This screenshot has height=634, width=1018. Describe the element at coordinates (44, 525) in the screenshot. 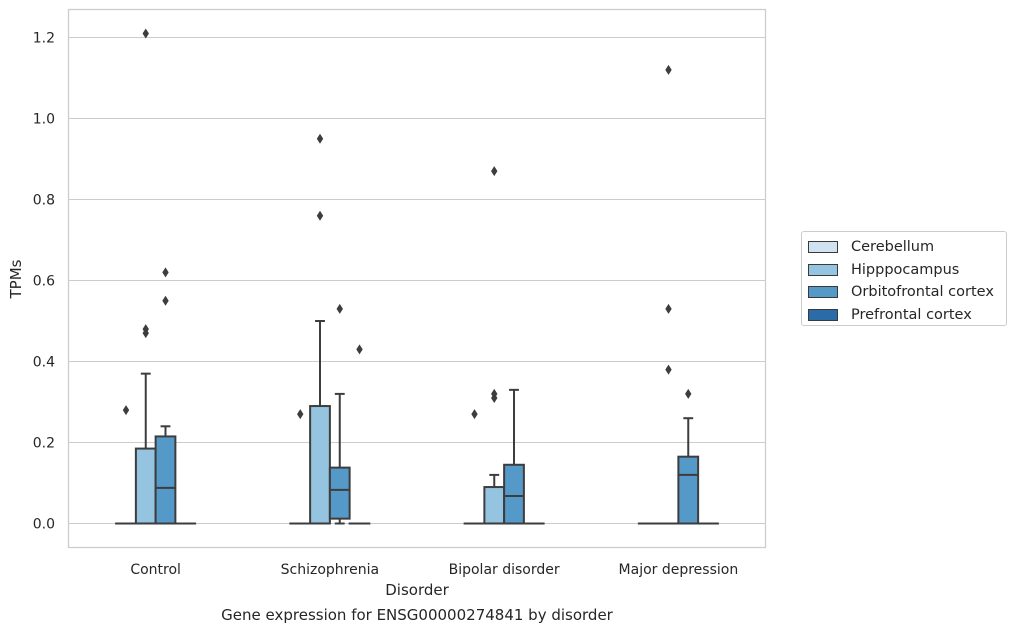

I see `y-tick-label: 0.0` at that location.